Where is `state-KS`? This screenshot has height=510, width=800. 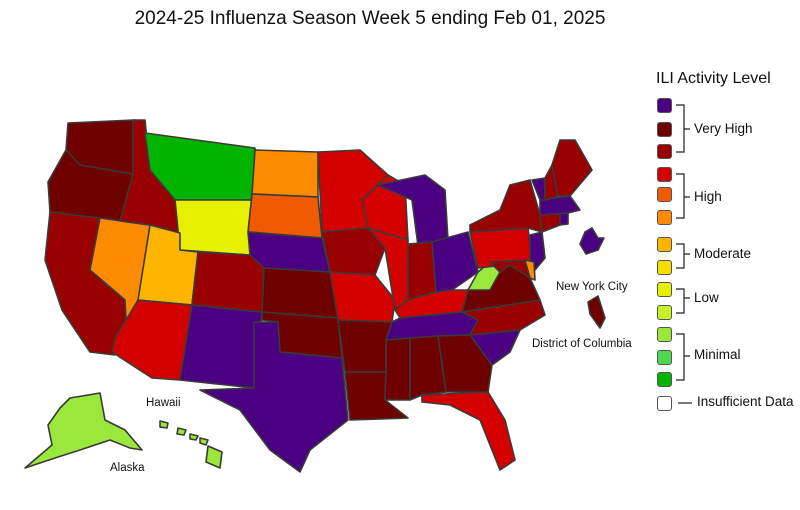
state-KS is located at coordinates (300, 293).